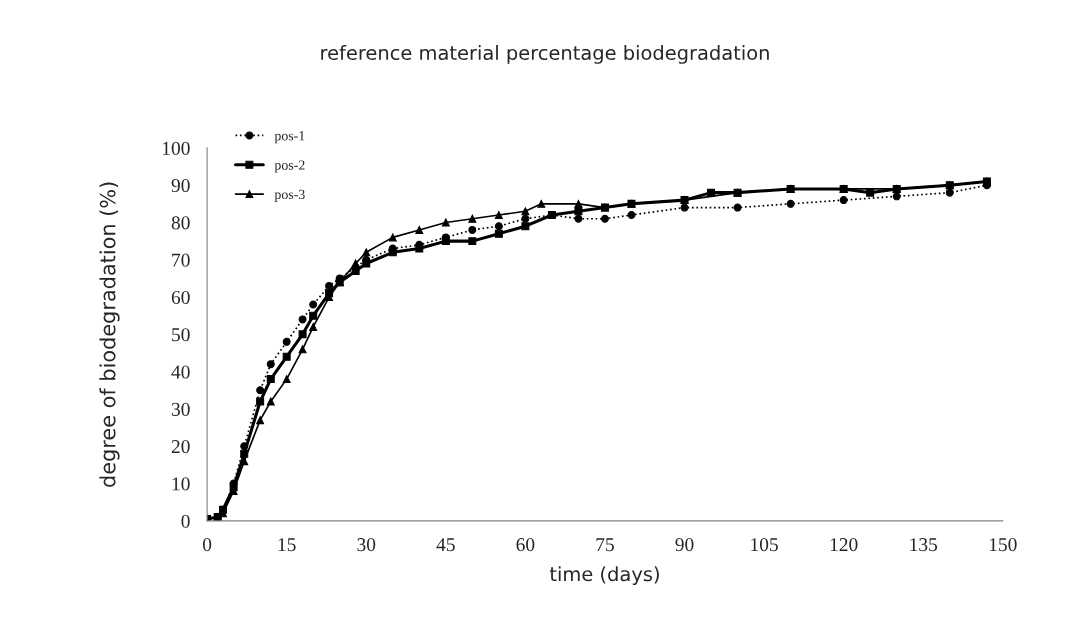  I want to click on y-axis-title: degree of biodegradation (%), so click(109, 334).